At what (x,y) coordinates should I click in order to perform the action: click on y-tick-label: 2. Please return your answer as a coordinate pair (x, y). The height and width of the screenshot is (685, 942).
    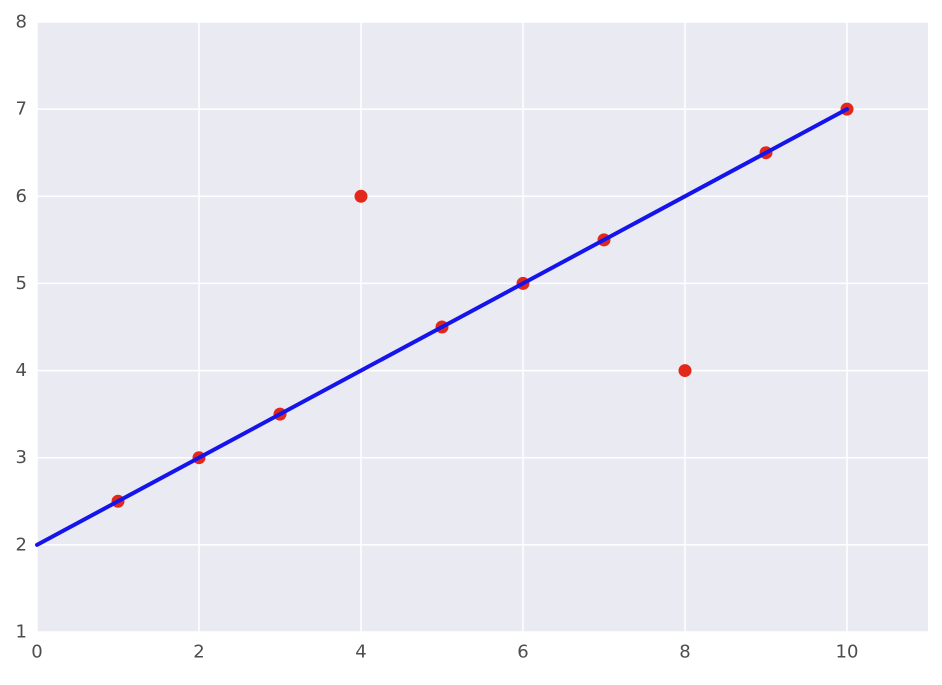
    Looking at the image, I should click on (21, 544).